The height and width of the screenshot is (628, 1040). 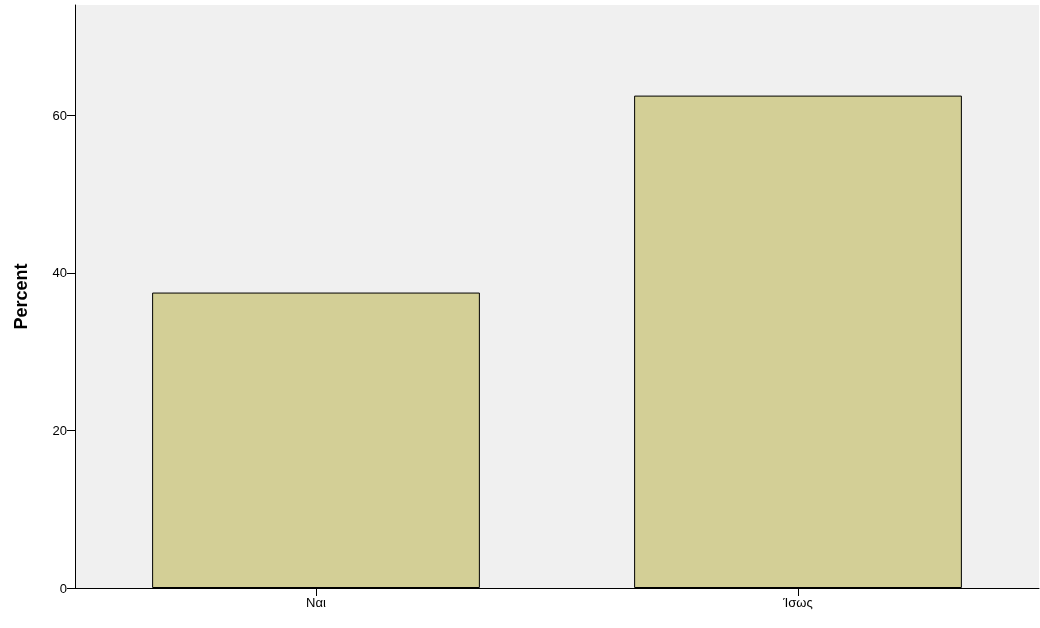 I want to click on x-tick-label: Ίσως, so click(x=797, y=602).